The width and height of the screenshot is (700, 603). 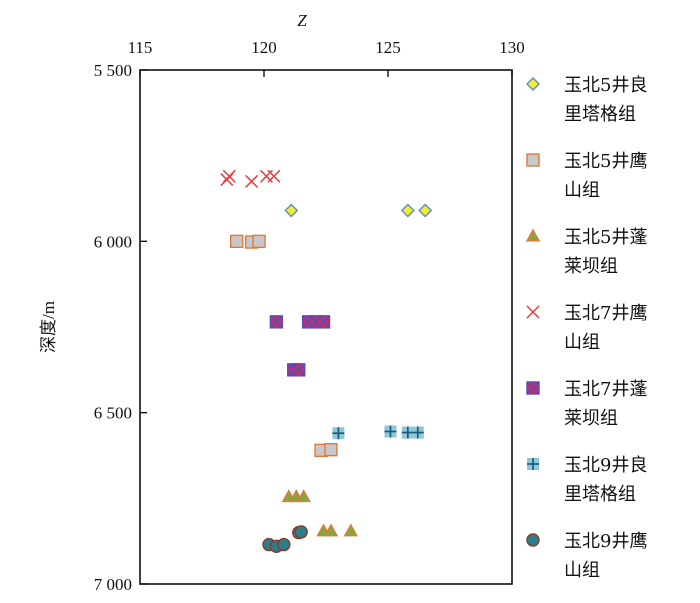 What do you see at coordinates (120, 327) in the screenshot?
I see `y-axis-ticks: 5 500 6 000 6 500 7 000` at bounding box center [120, 327].